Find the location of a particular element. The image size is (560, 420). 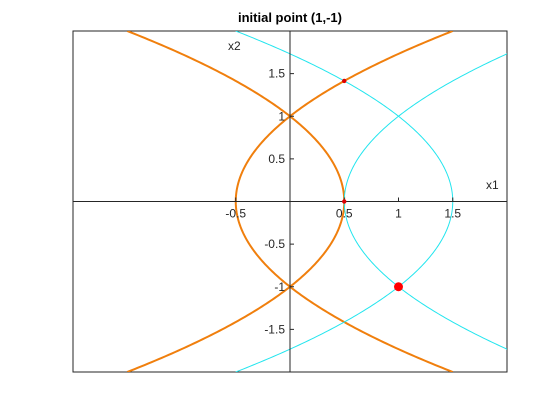

x-axis-label: x1 is located at coordinates (492, 185).